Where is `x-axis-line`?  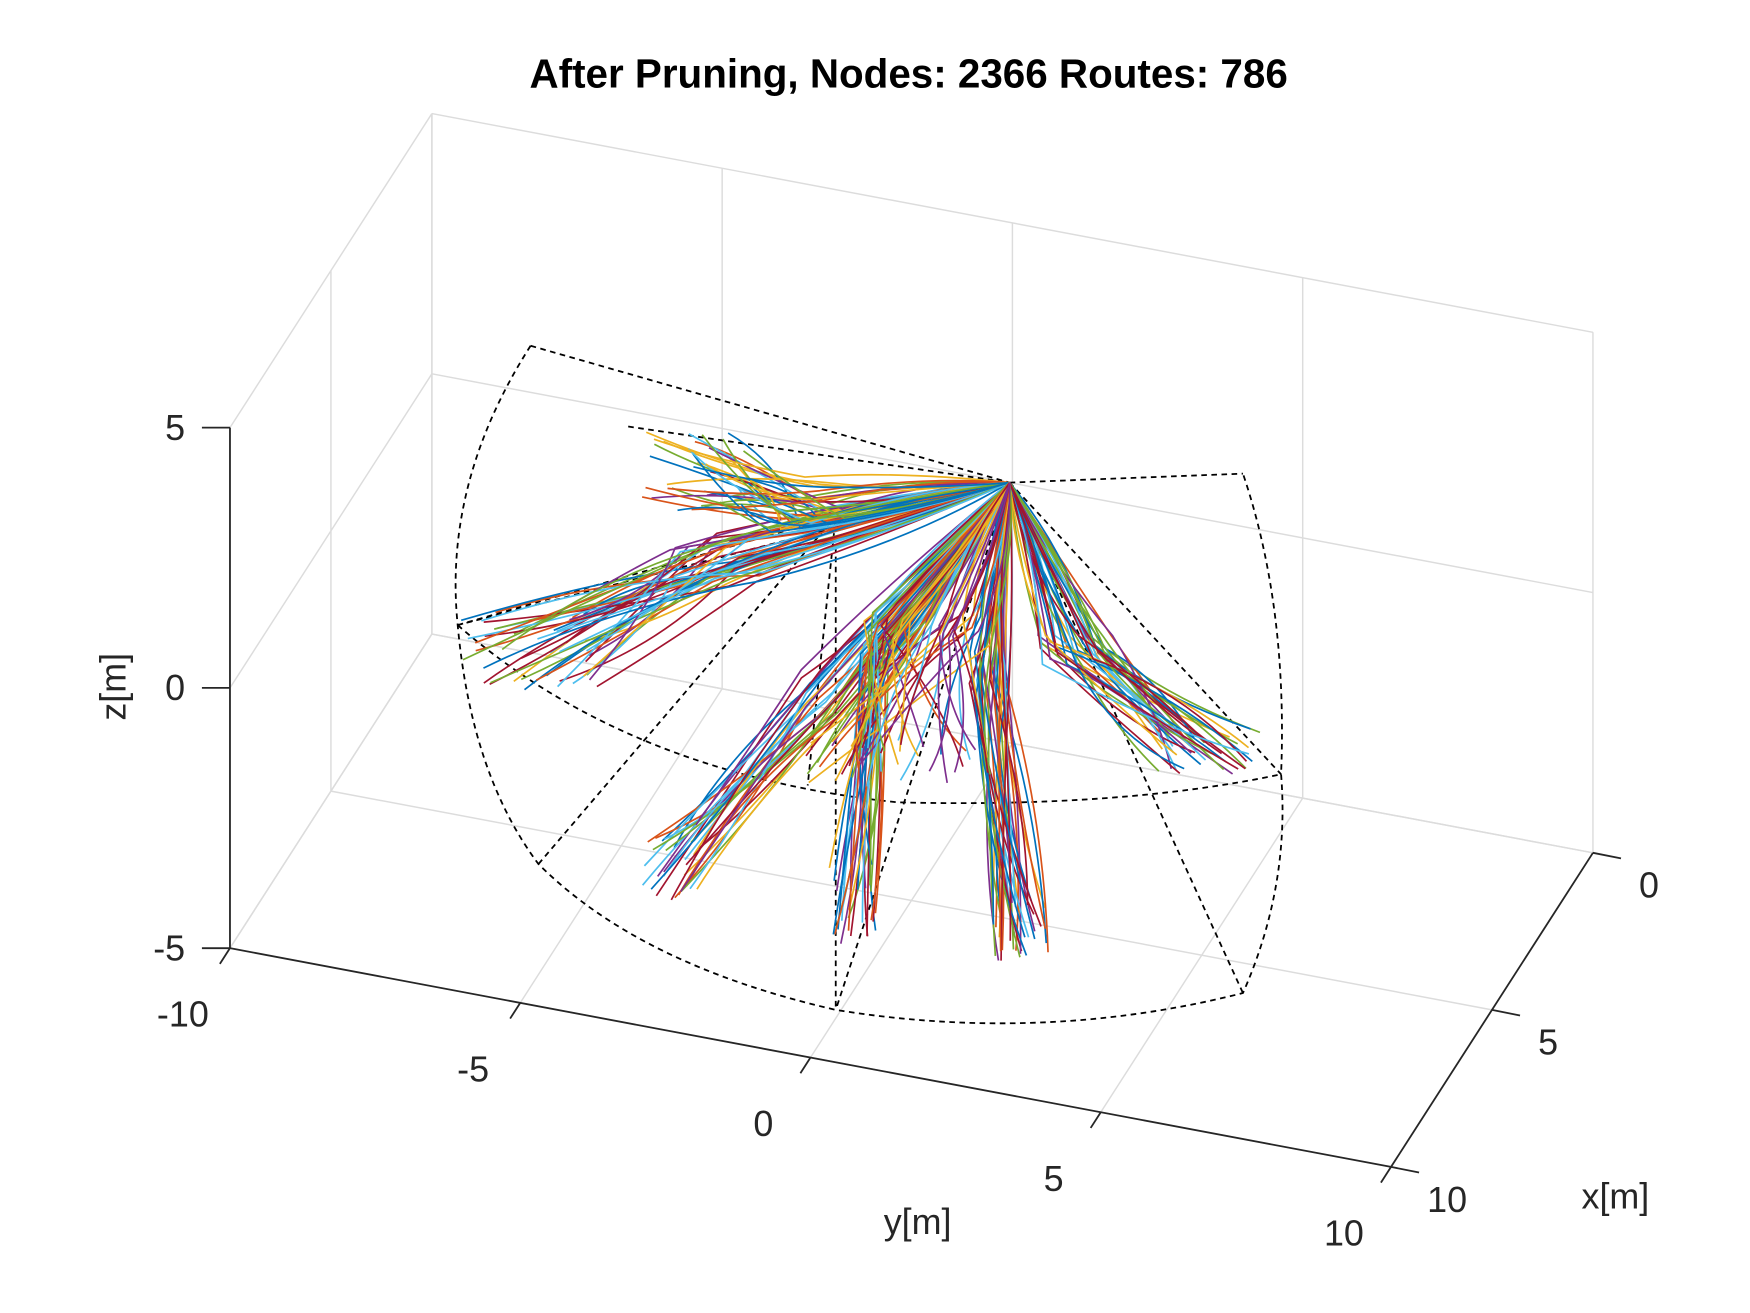
x-axis-line is located at coordinates (1492, 1010).